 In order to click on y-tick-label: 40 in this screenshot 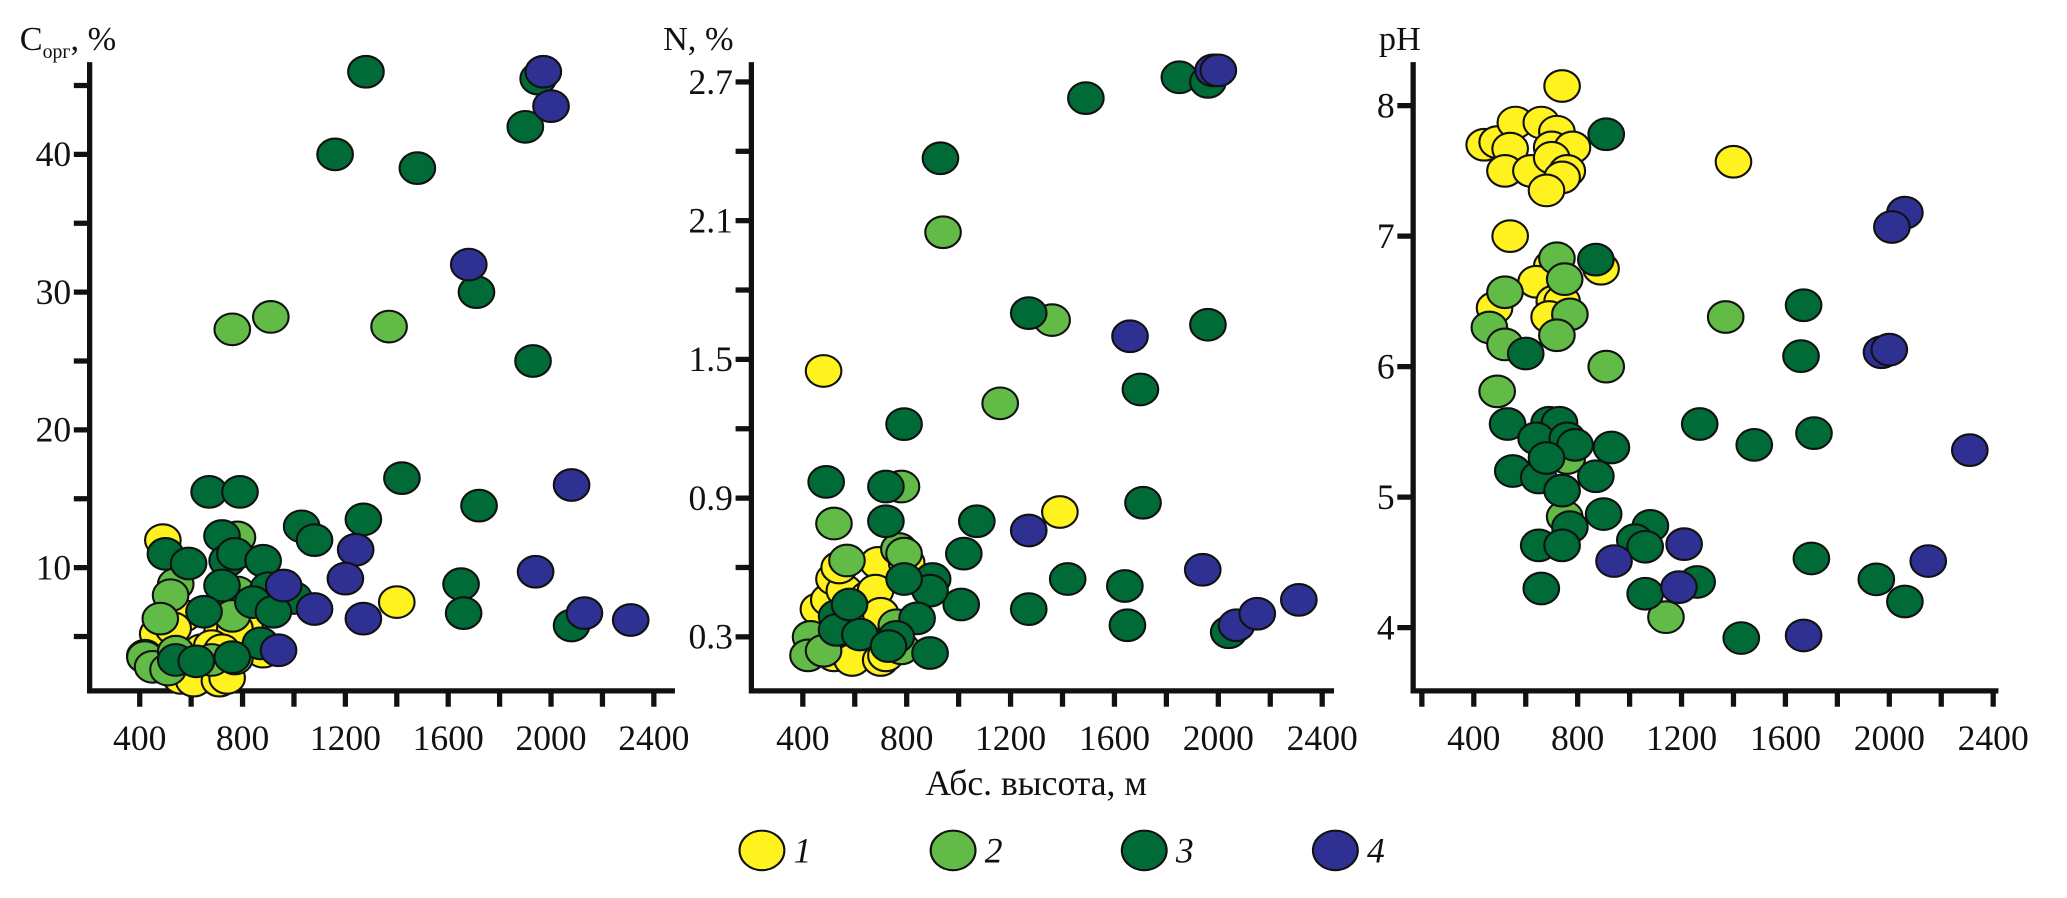, I will do `click(54, 154)`.